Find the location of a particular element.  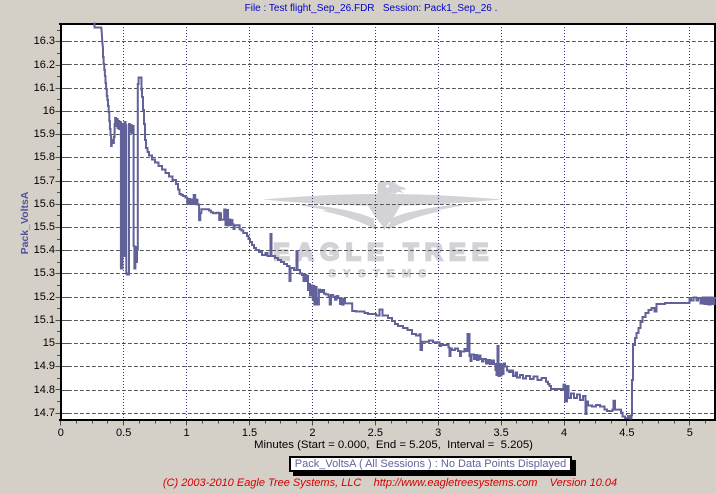

svg-text: EAGLE TREE is located at coordinates (384, 252).